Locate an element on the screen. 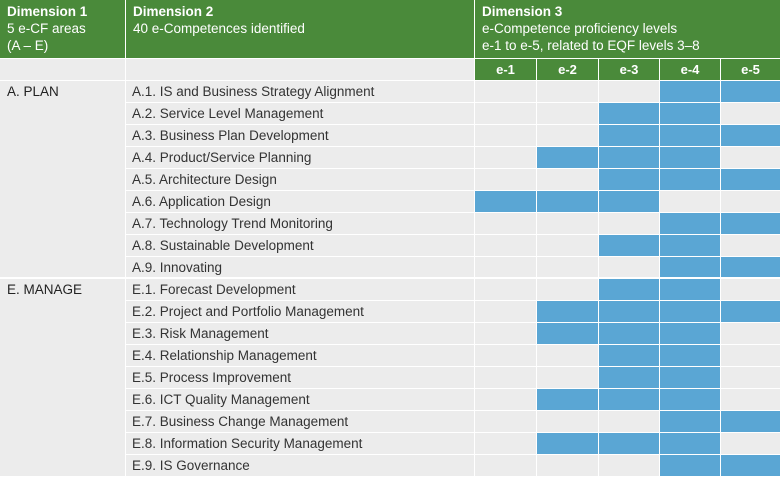  level-header-e-3: e-3 is located at coordinates (629, 69).